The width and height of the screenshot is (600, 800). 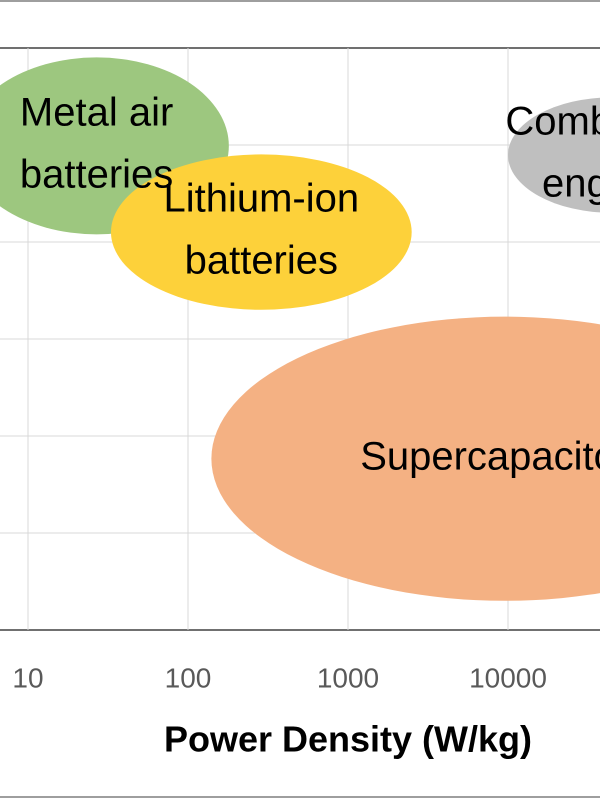 What do you see at coordinates (571, 184) in the screenshot?
I see `region-label: engines` at bounding box center [571, 184].